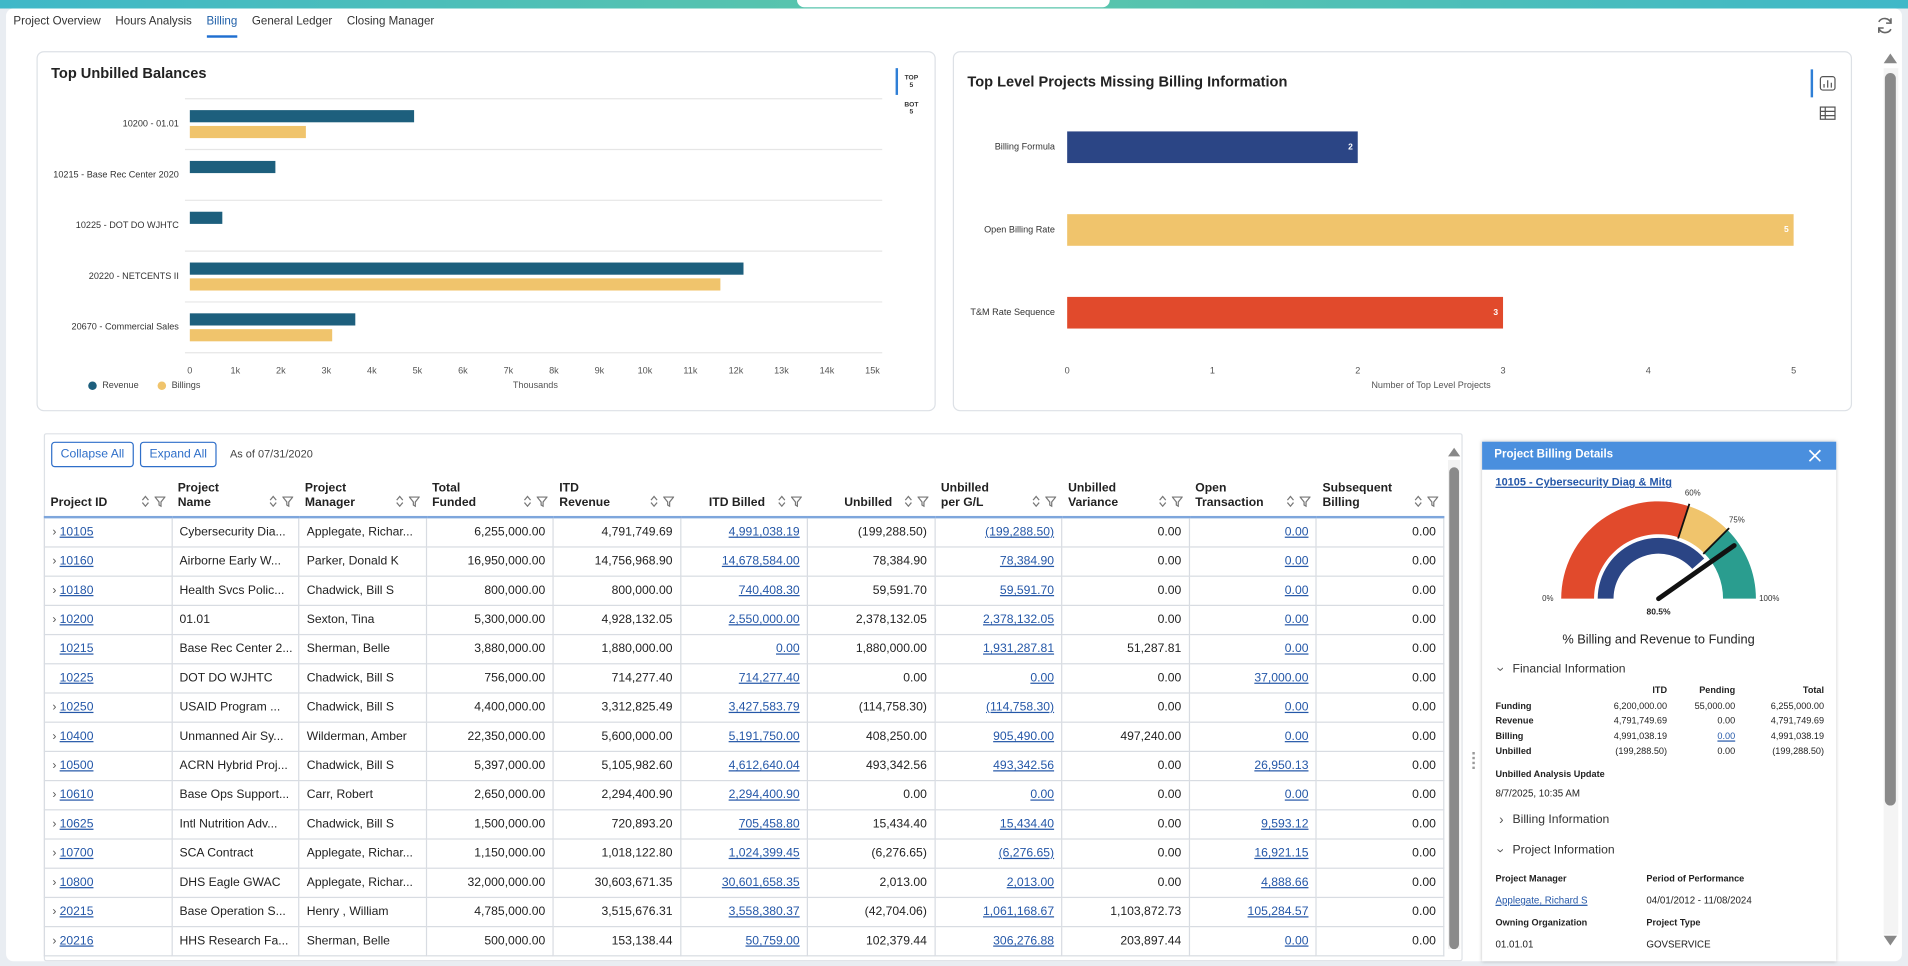  What do you see at coordinates (1019, 912) in the screenshot?
I see `cell-link: 1,061,168.67` at bounding box center [1019, 912].